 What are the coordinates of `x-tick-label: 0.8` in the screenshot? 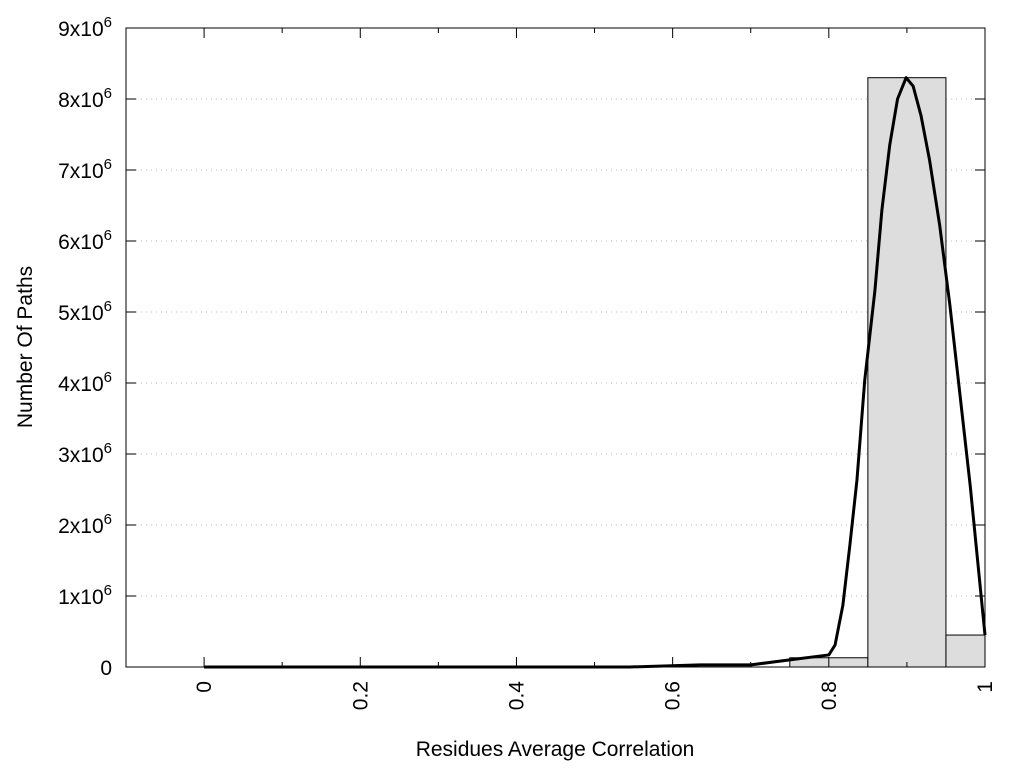 It's located at (829, 695).